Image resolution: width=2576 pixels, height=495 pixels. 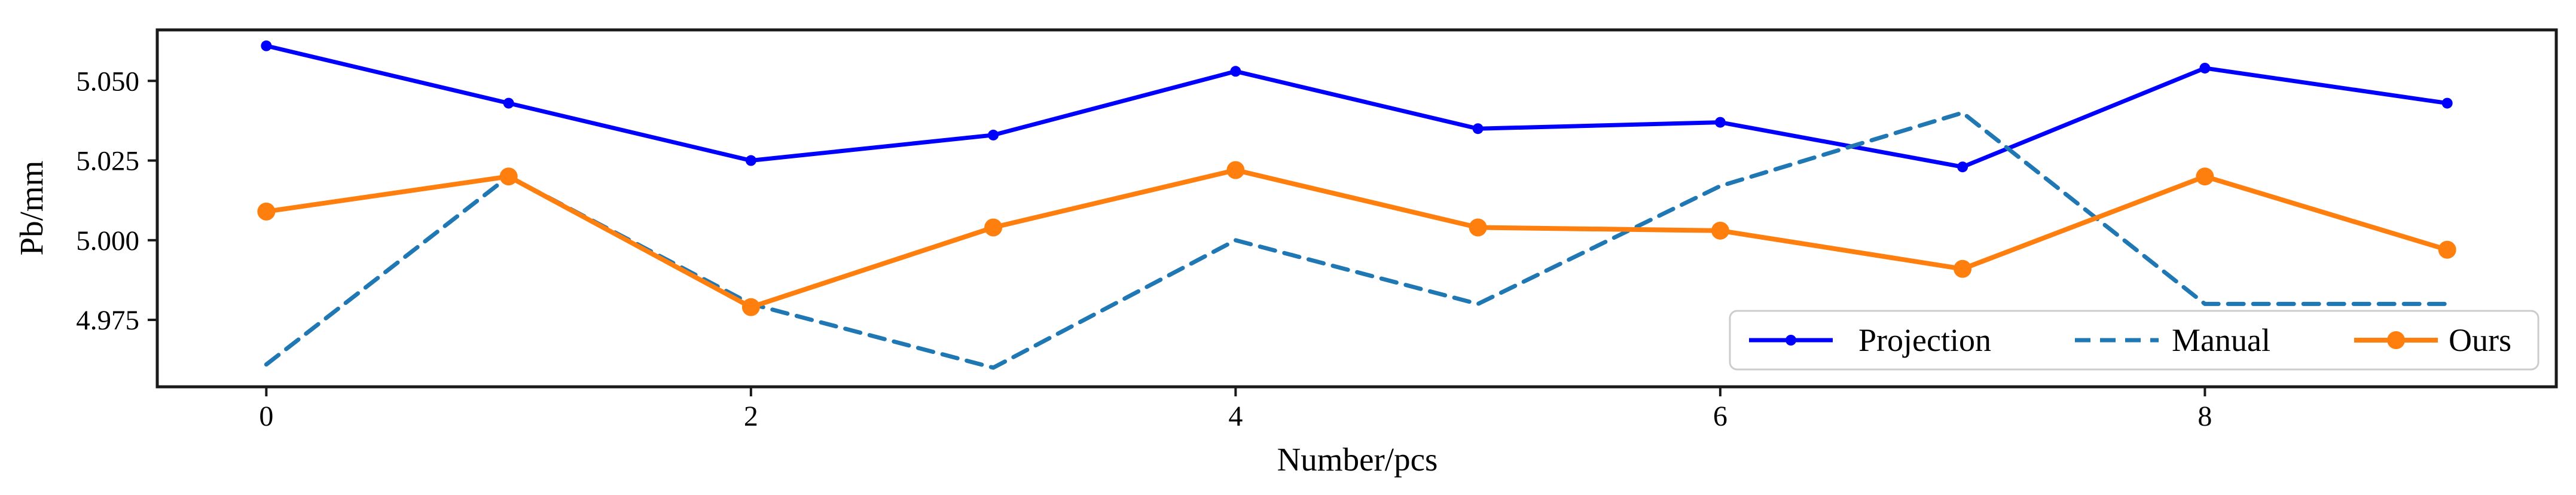 I want to click on y-tick-label: 5.050, so click(x=107, y=81).